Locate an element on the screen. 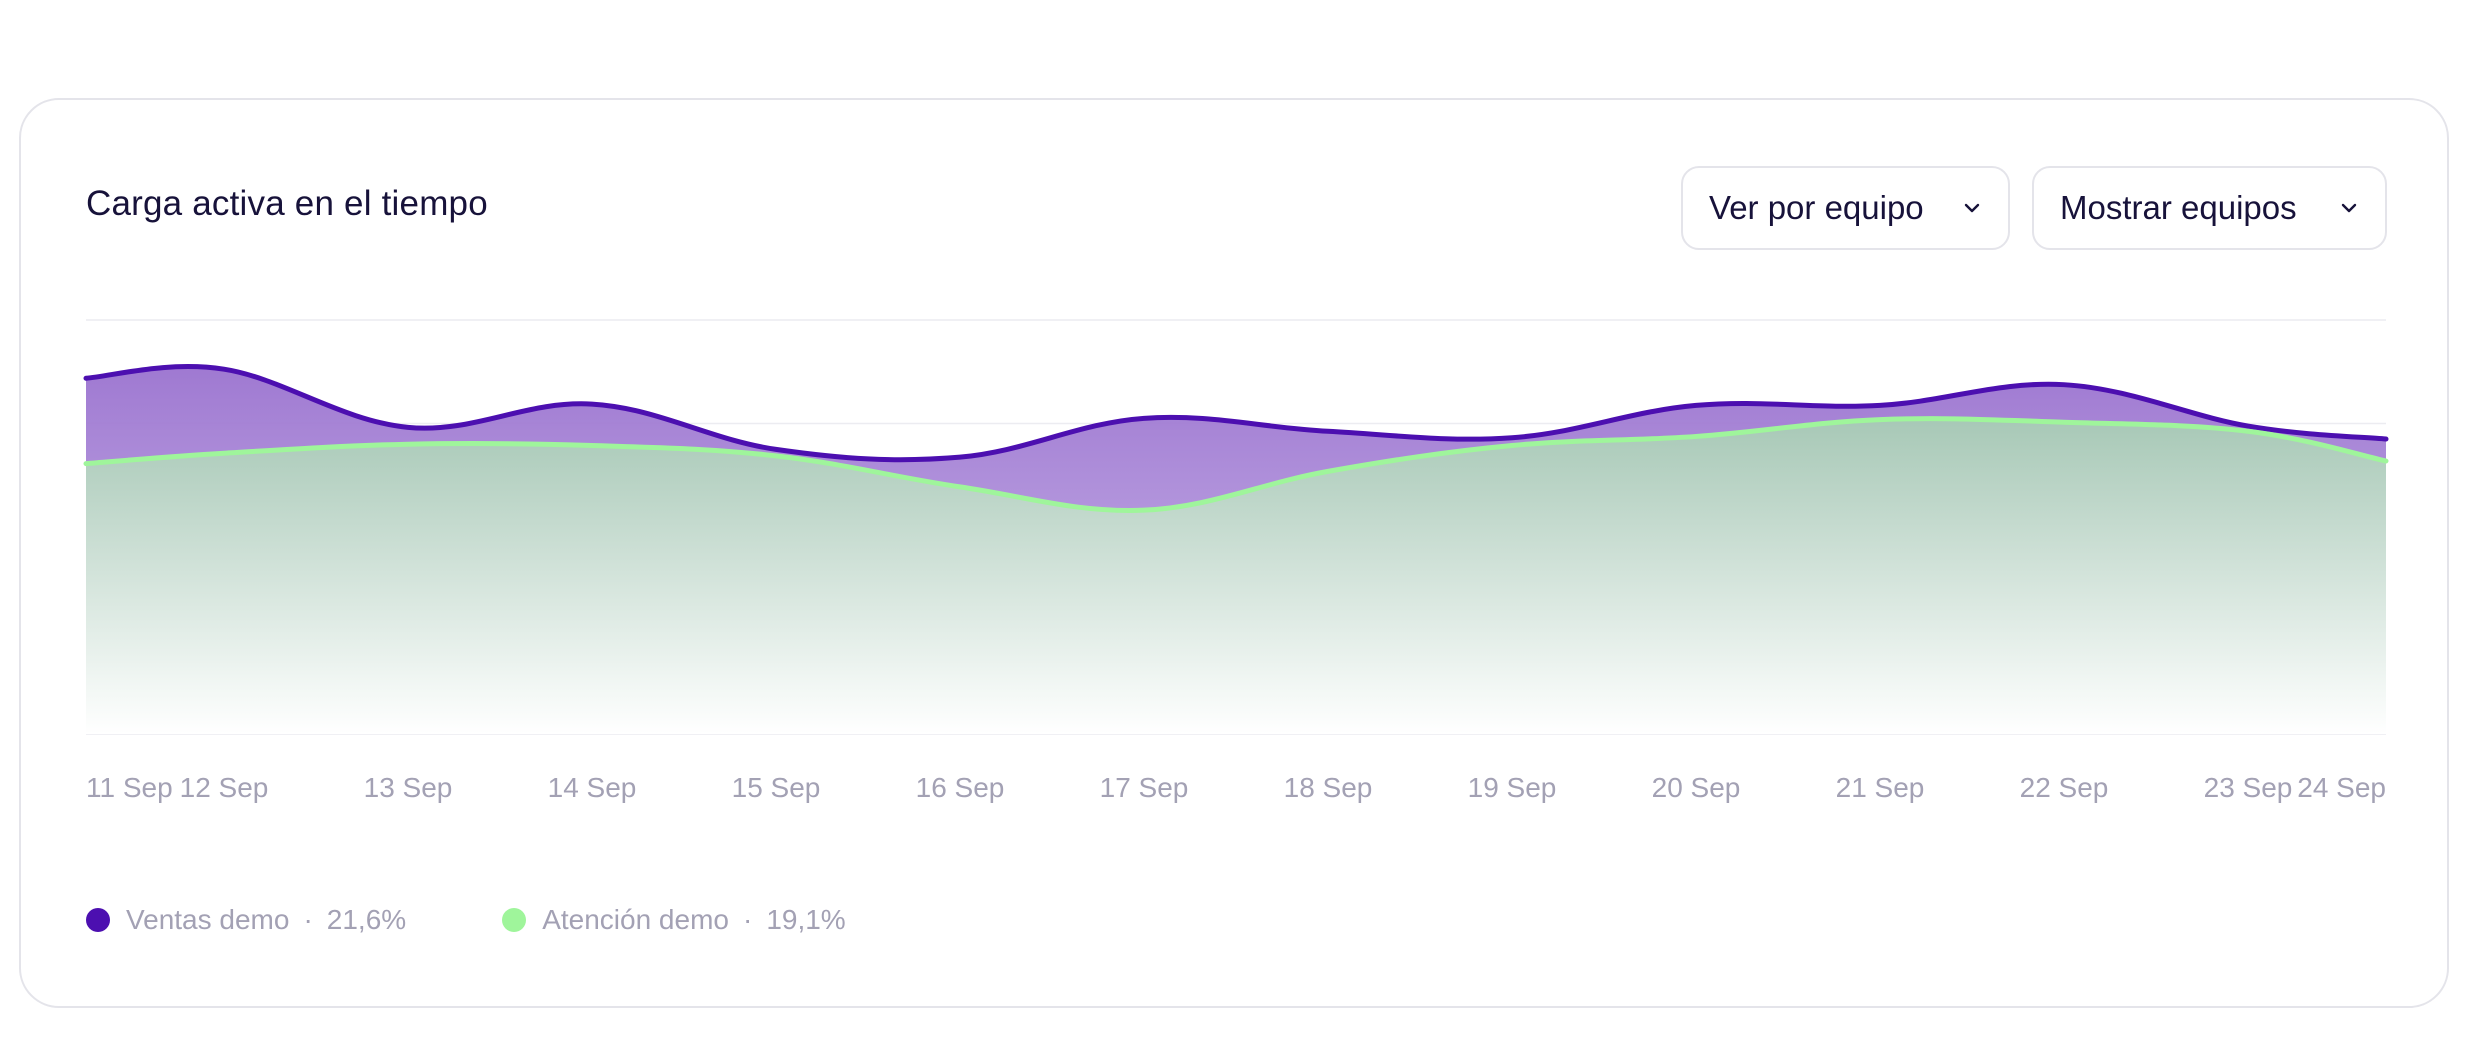 This screenshot has width=2470, height=1060. x-tick-label: 23 Sep is located at coordinates (2248, 787).